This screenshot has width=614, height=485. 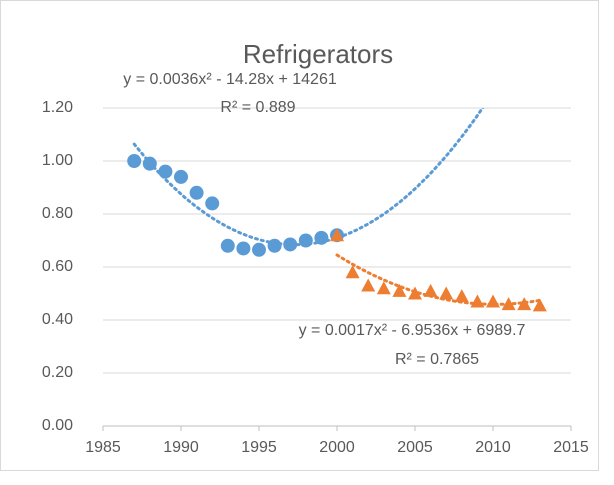 What do you see at coordinates (57, 372) in the screenshot?
I see `y-tick-label: 0.20` at bounding box center [57, 372].